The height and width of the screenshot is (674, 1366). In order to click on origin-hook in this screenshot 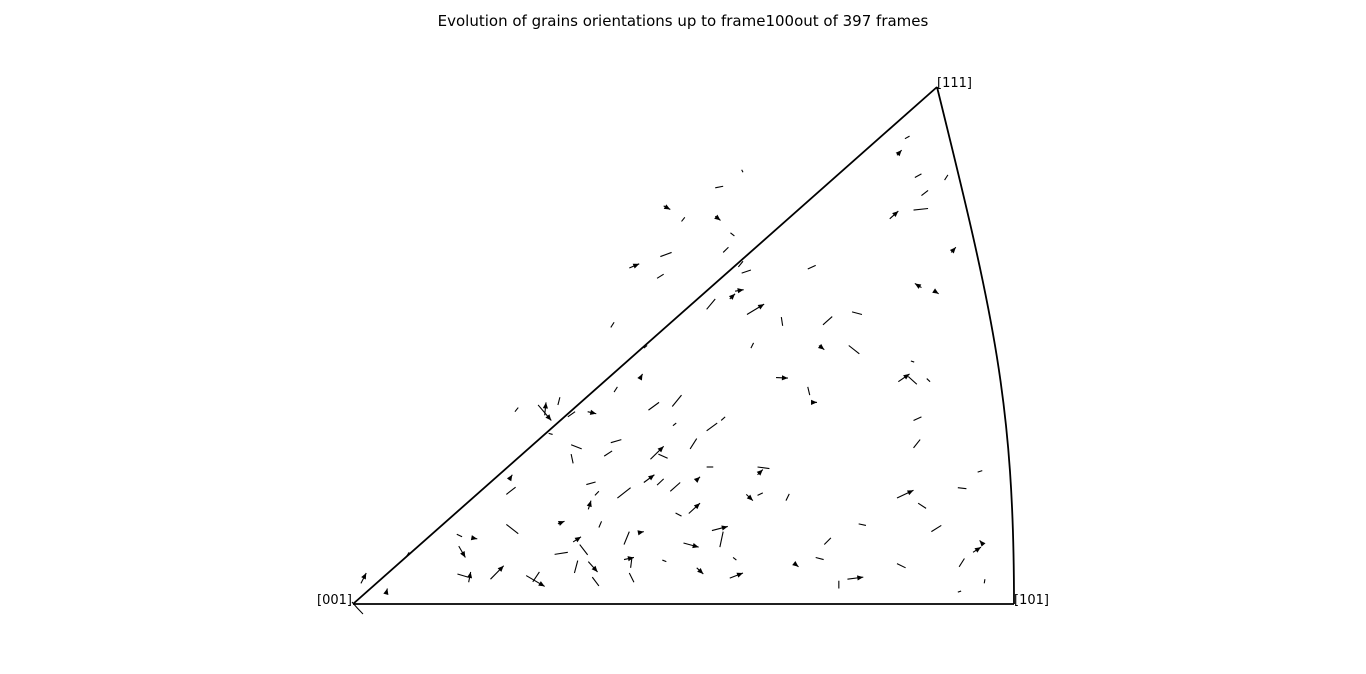, I will do `click(357, 608)`.